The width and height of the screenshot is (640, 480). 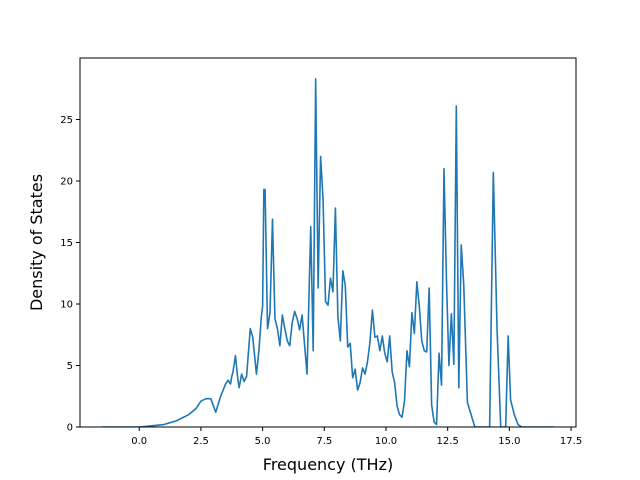 I want to click on y-axis-label: Density of States, so click(x=36, y=242).